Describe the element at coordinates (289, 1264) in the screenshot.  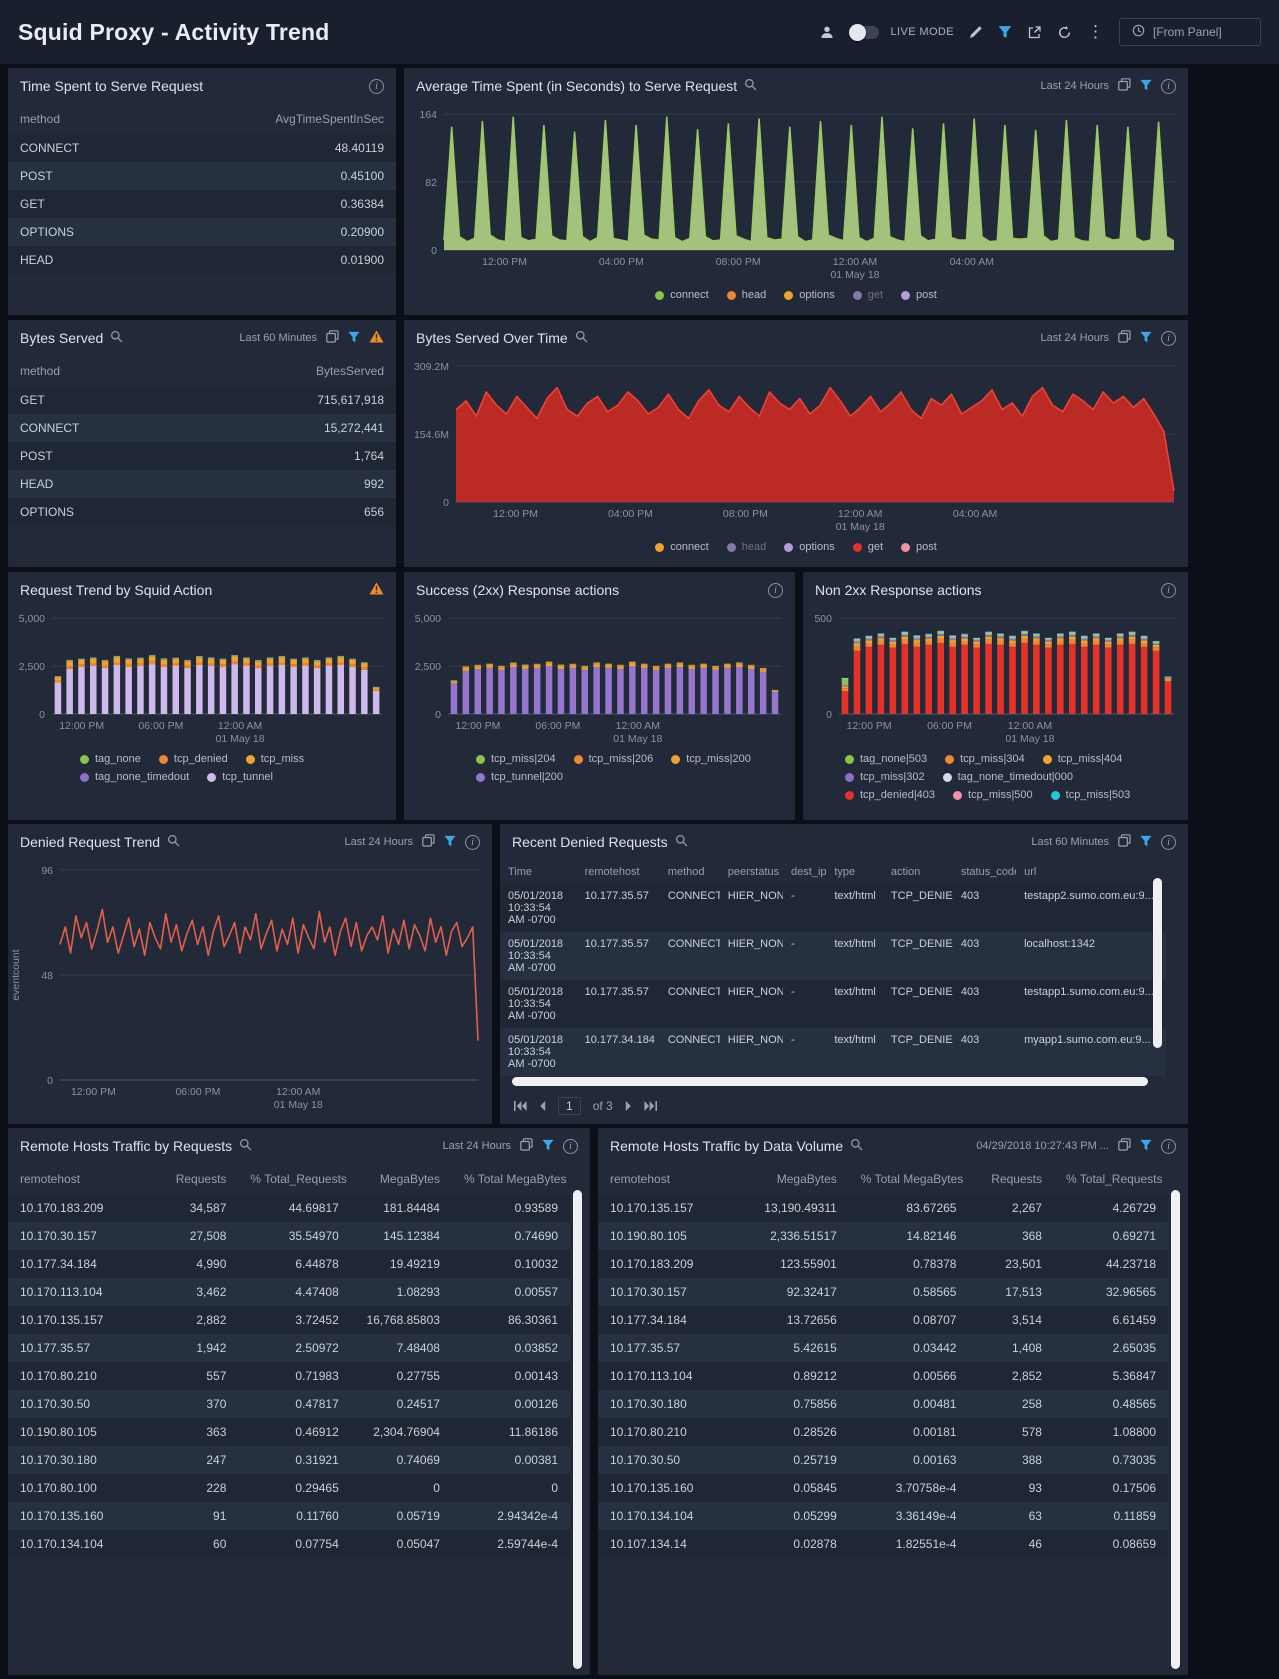
I see `table-row: 10.177.34.184 4,990 6.44878 19.49219 0.10032` at that location.